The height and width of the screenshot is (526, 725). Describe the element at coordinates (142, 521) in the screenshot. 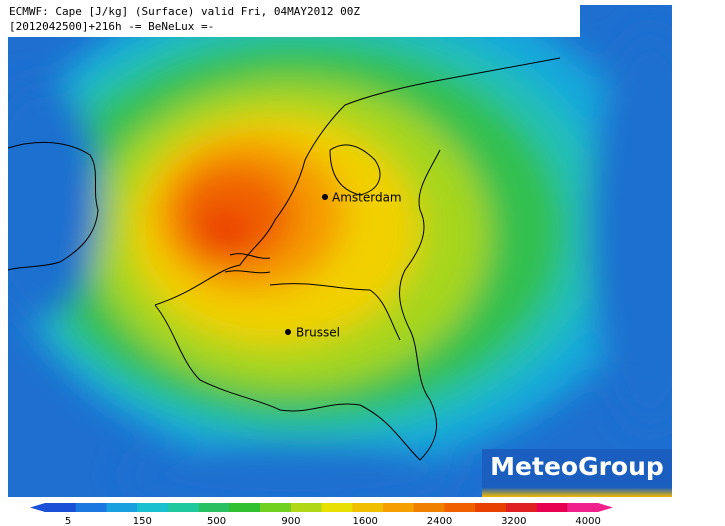

I see `legend-tick-label: 150` at that location.